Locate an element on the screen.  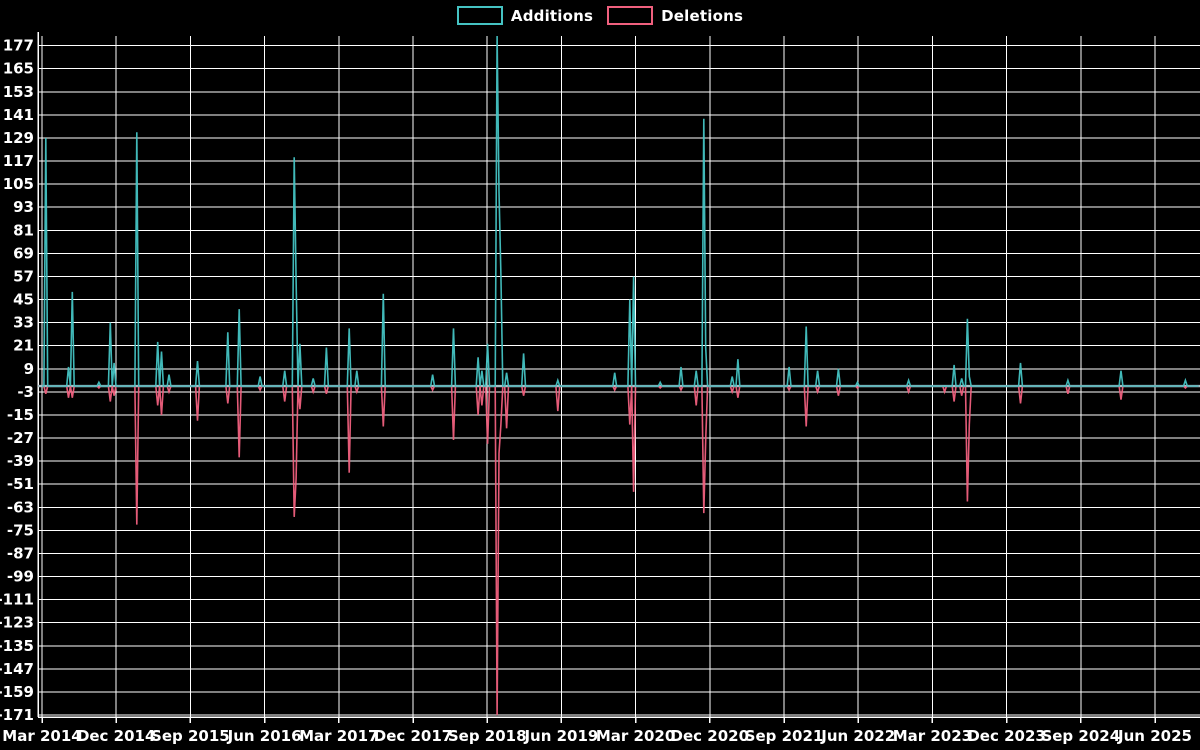
svg-text: Sep 2018 is located at coordinates (487, 736).